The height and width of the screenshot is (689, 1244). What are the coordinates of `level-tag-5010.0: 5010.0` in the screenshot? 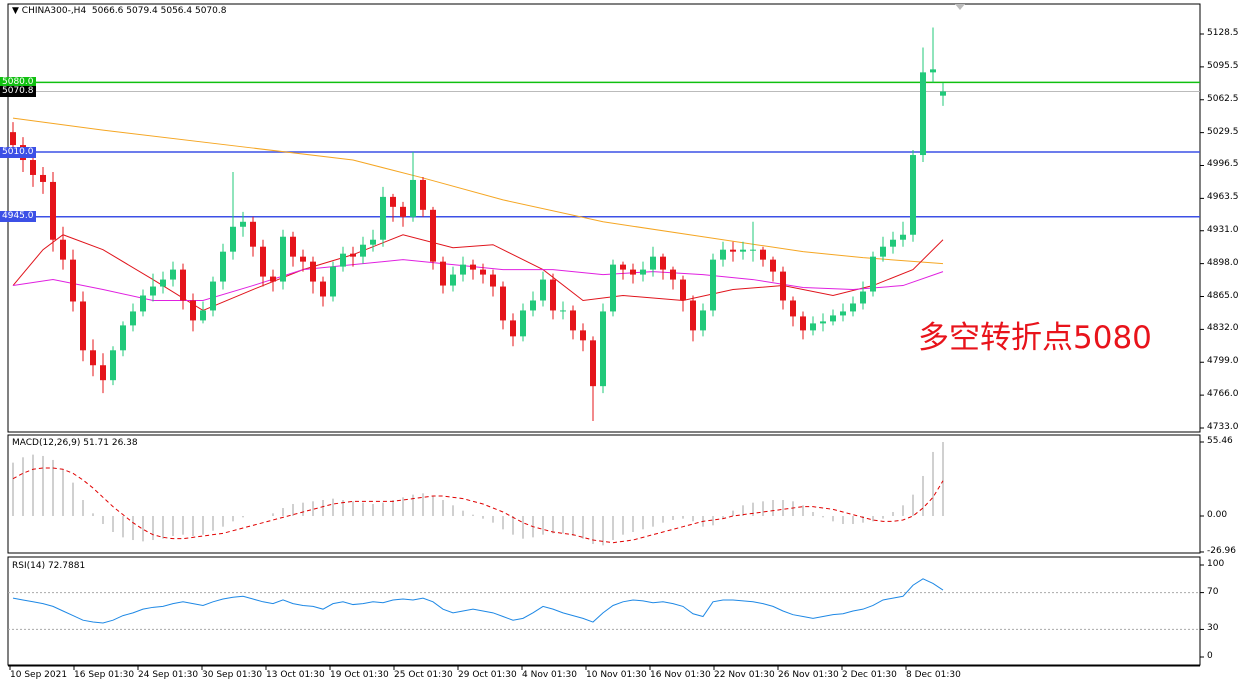 It's located at (18, 152).